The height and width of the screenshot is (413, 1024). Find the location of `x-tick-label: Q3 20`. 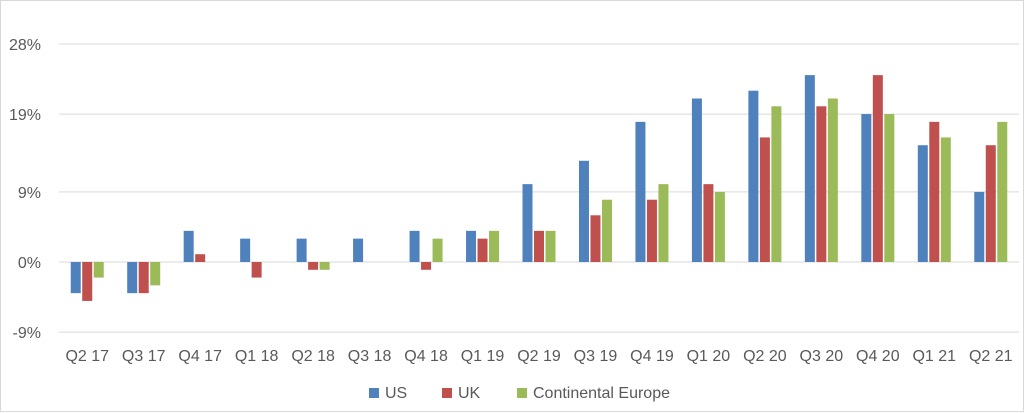

x-tick-label: Q3 20 is located at coordinates (822, 356).